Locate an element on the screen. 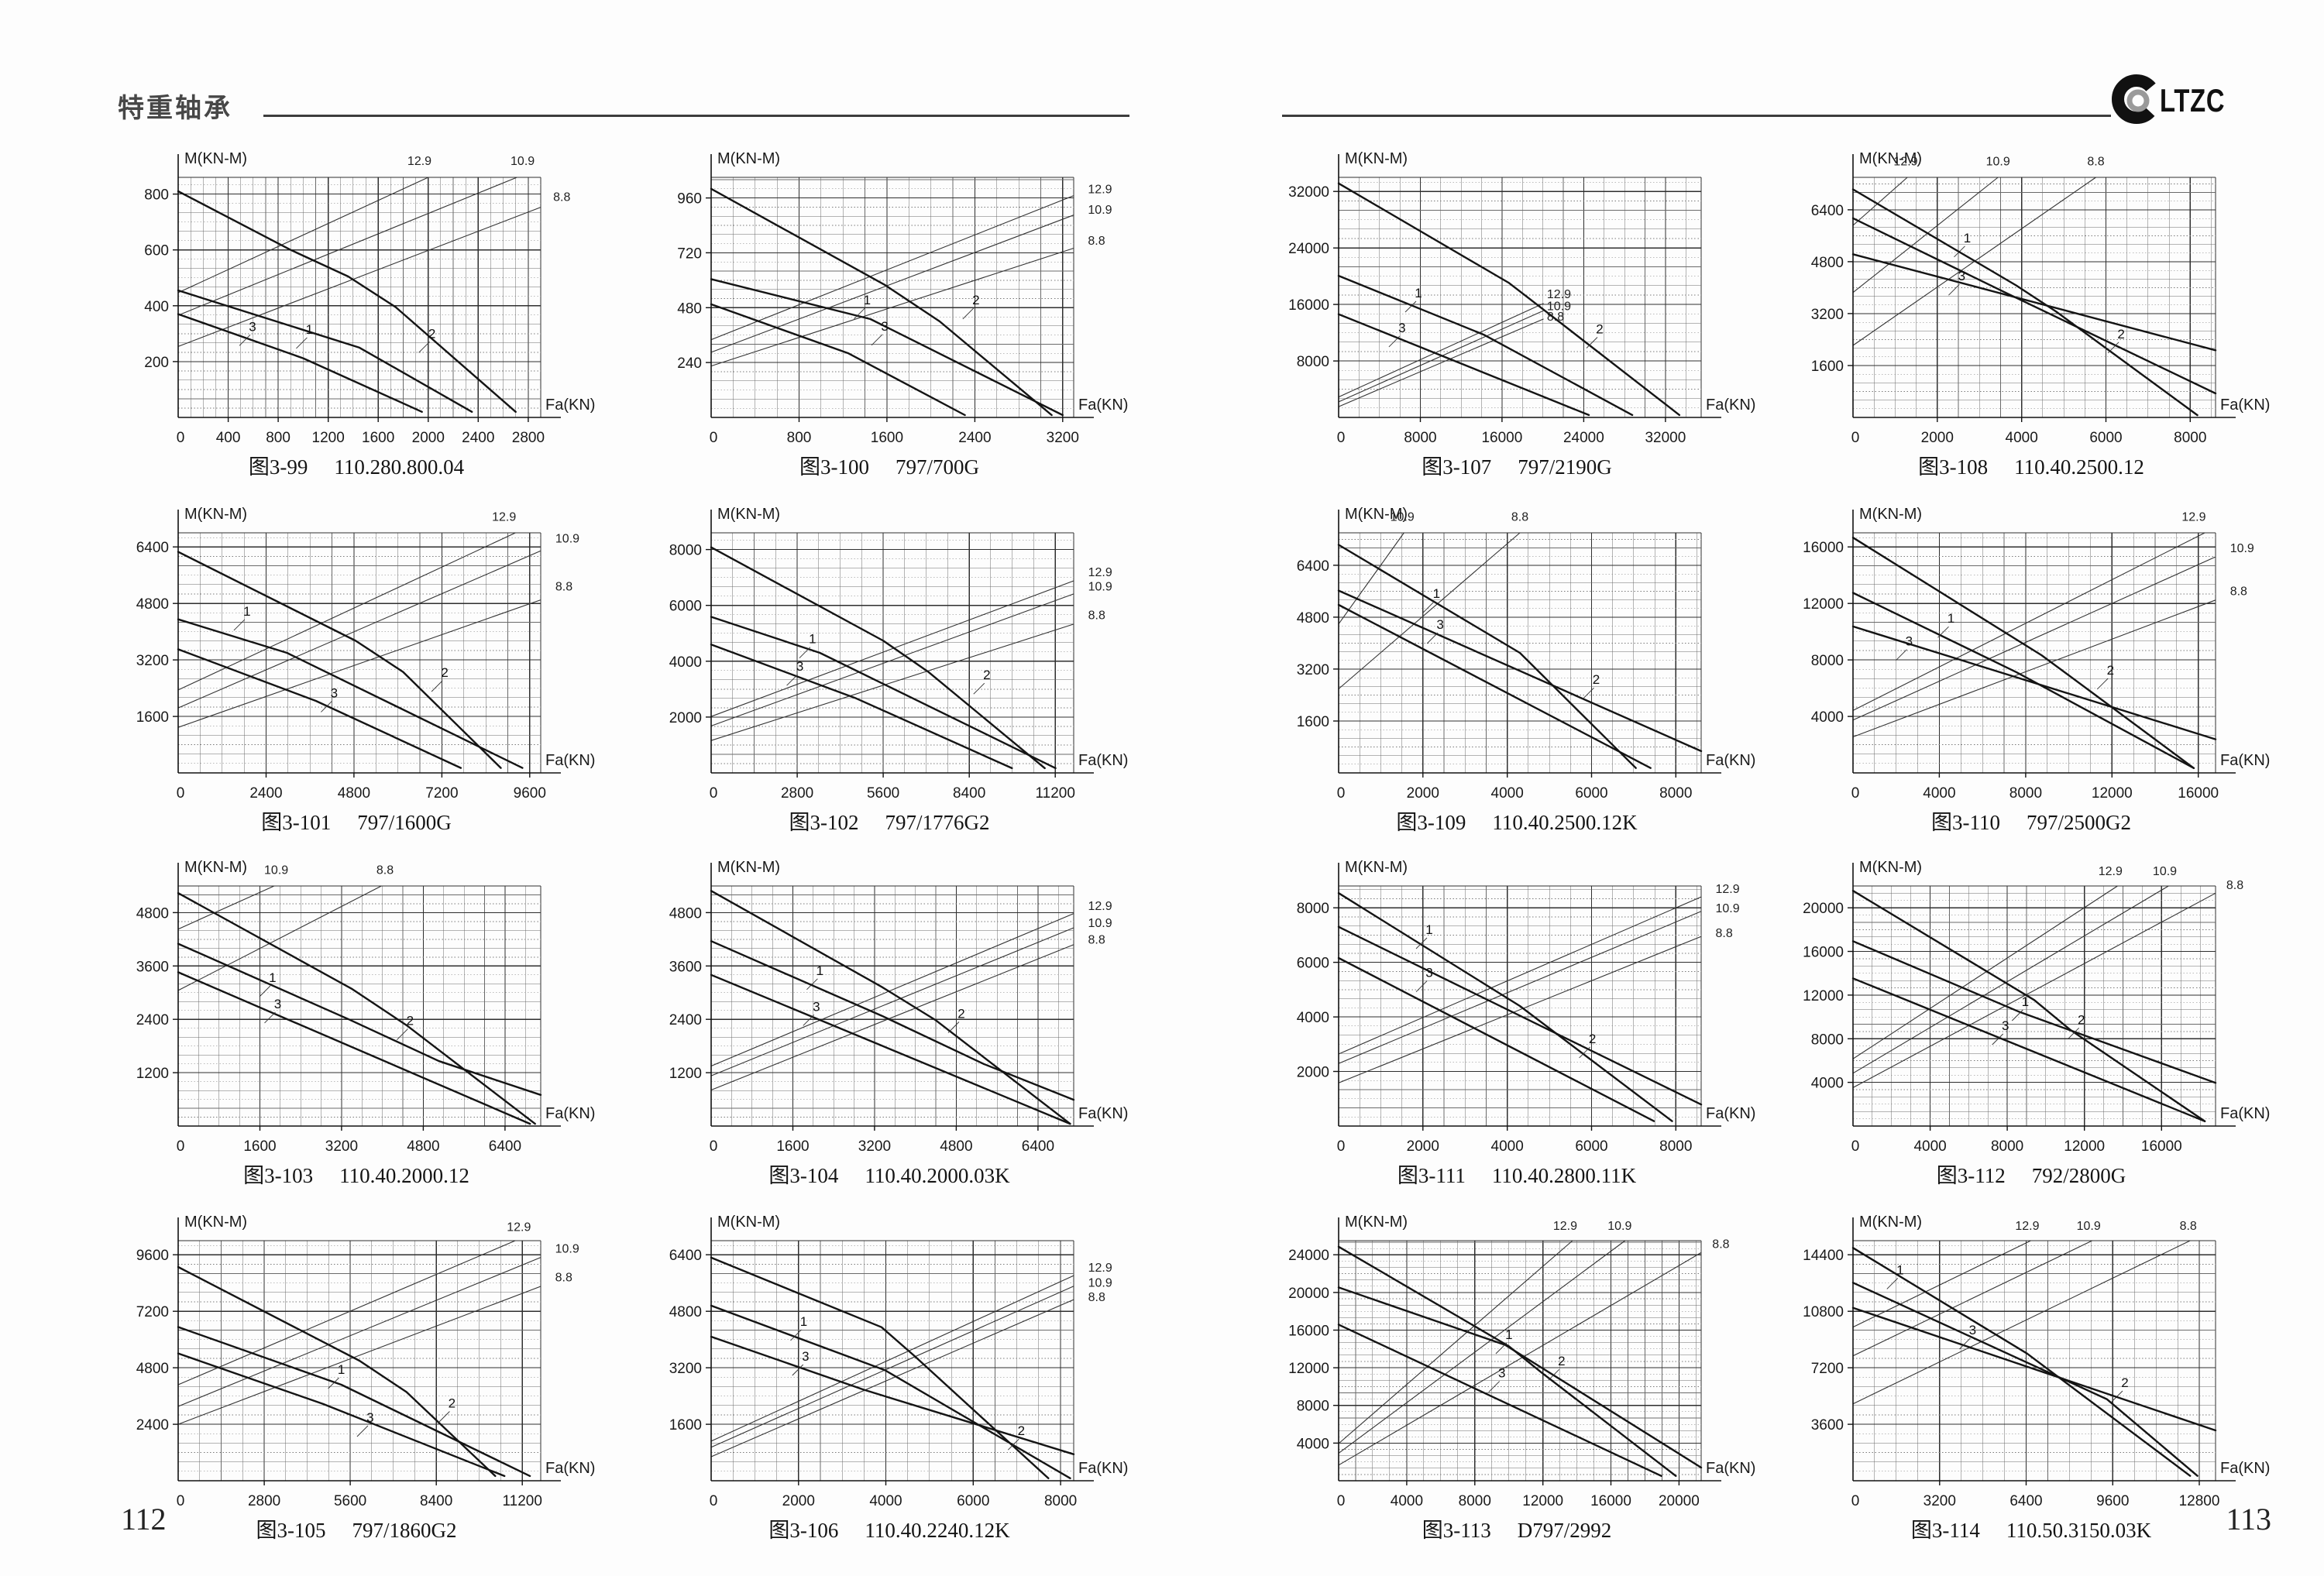 The image size is (2324, 1576). svg-text: 2400 is located at coordinates (152, 1020).